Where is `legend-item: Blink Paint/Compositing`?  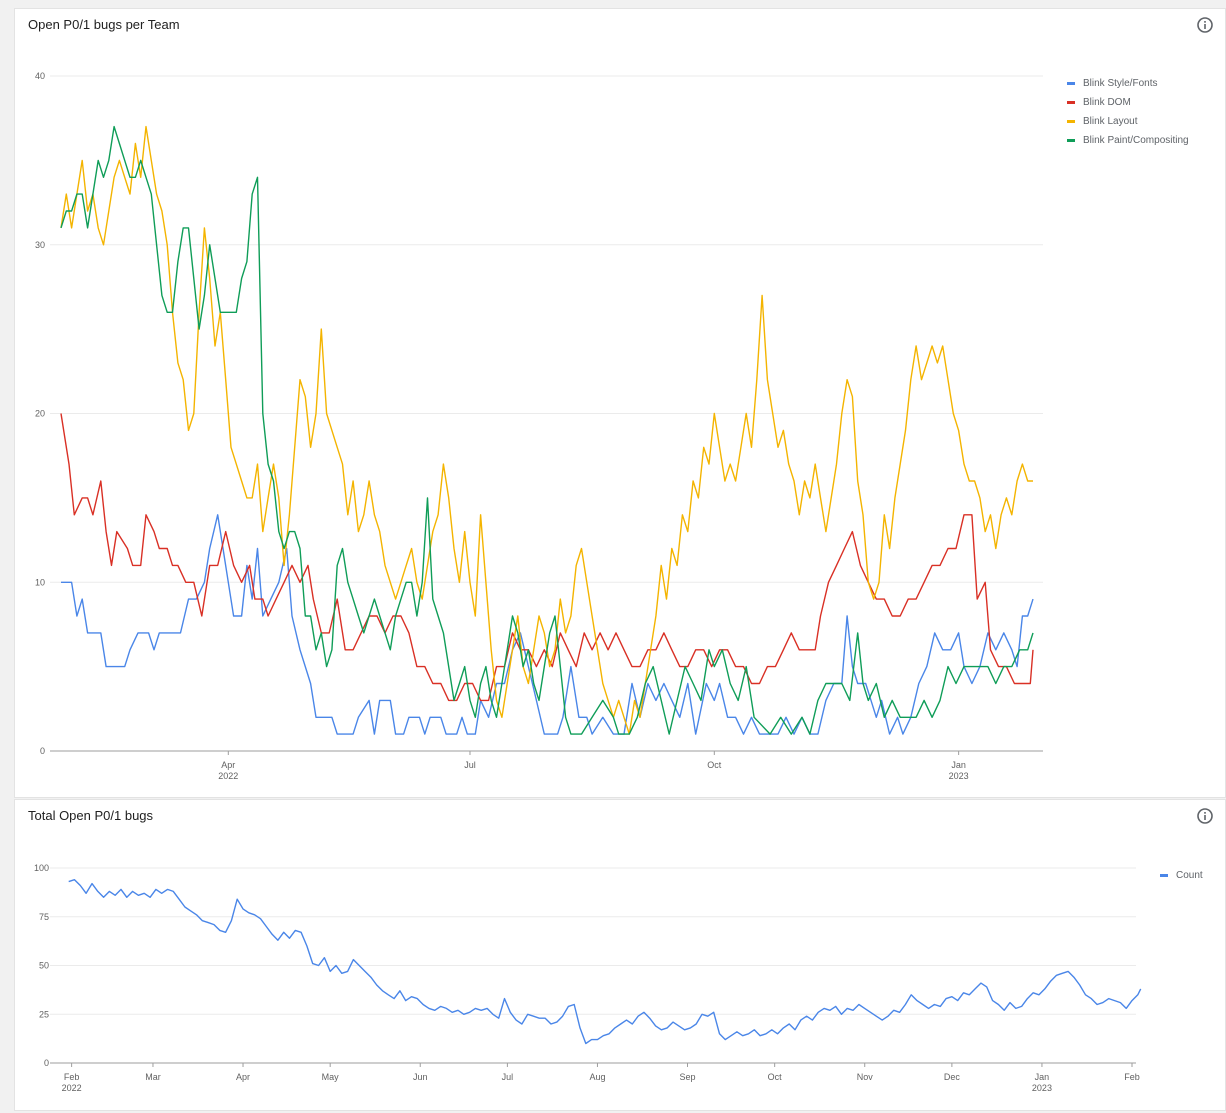 legend-item: Blink Paint/Compositing is located at coordinates (1128, 140).